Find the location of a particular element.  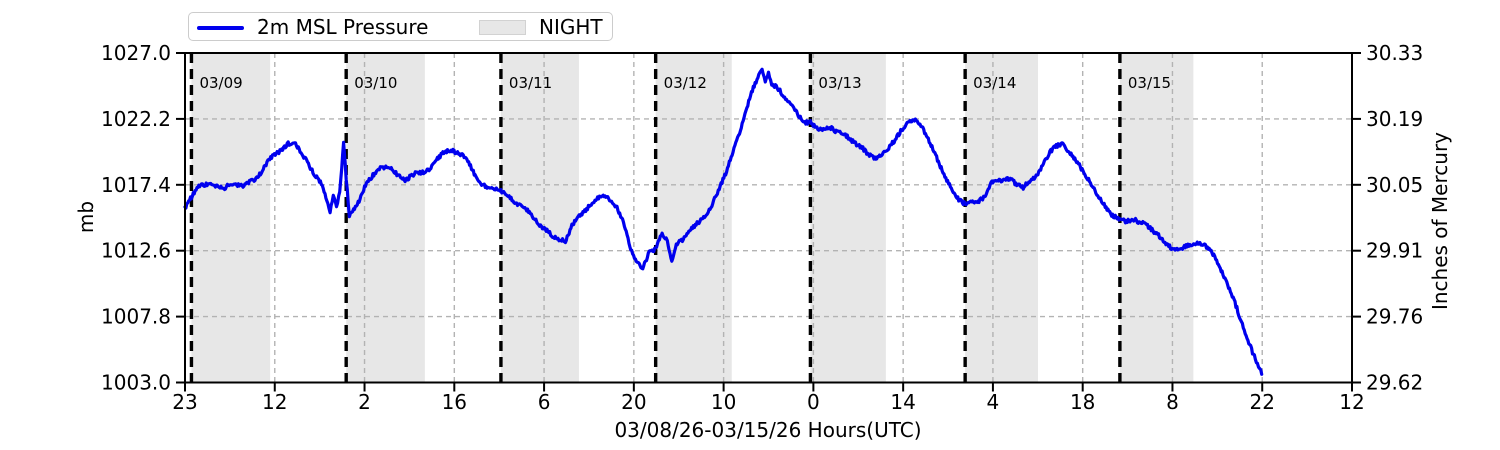

x-tick-label: 2 is located at coordinates (364, 402).